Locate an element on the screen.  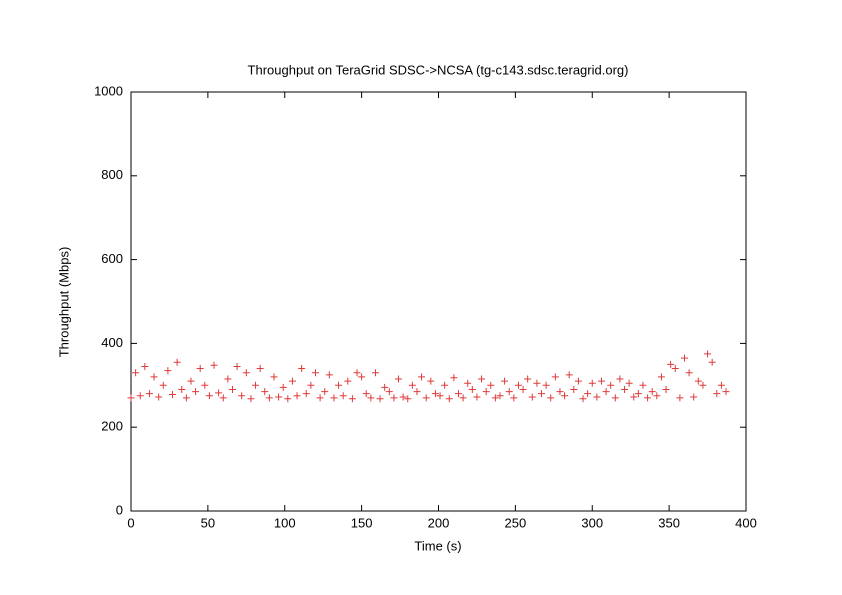
y-axis-label: Throughput (Mbps) is located at coordinates (63, 302).